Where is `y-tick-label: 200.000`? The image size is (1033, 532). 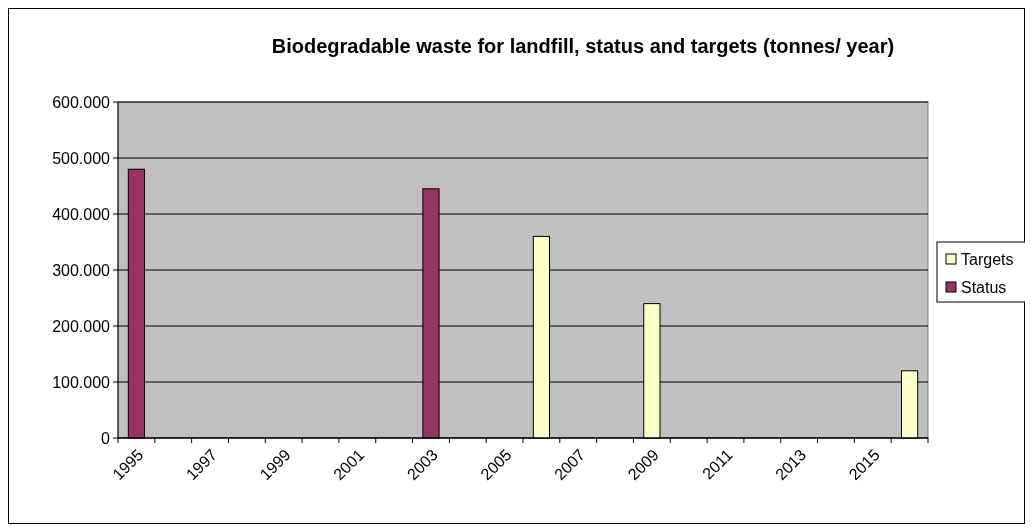 y-tick-label: 200.000 is located at coordinates (81, 326).